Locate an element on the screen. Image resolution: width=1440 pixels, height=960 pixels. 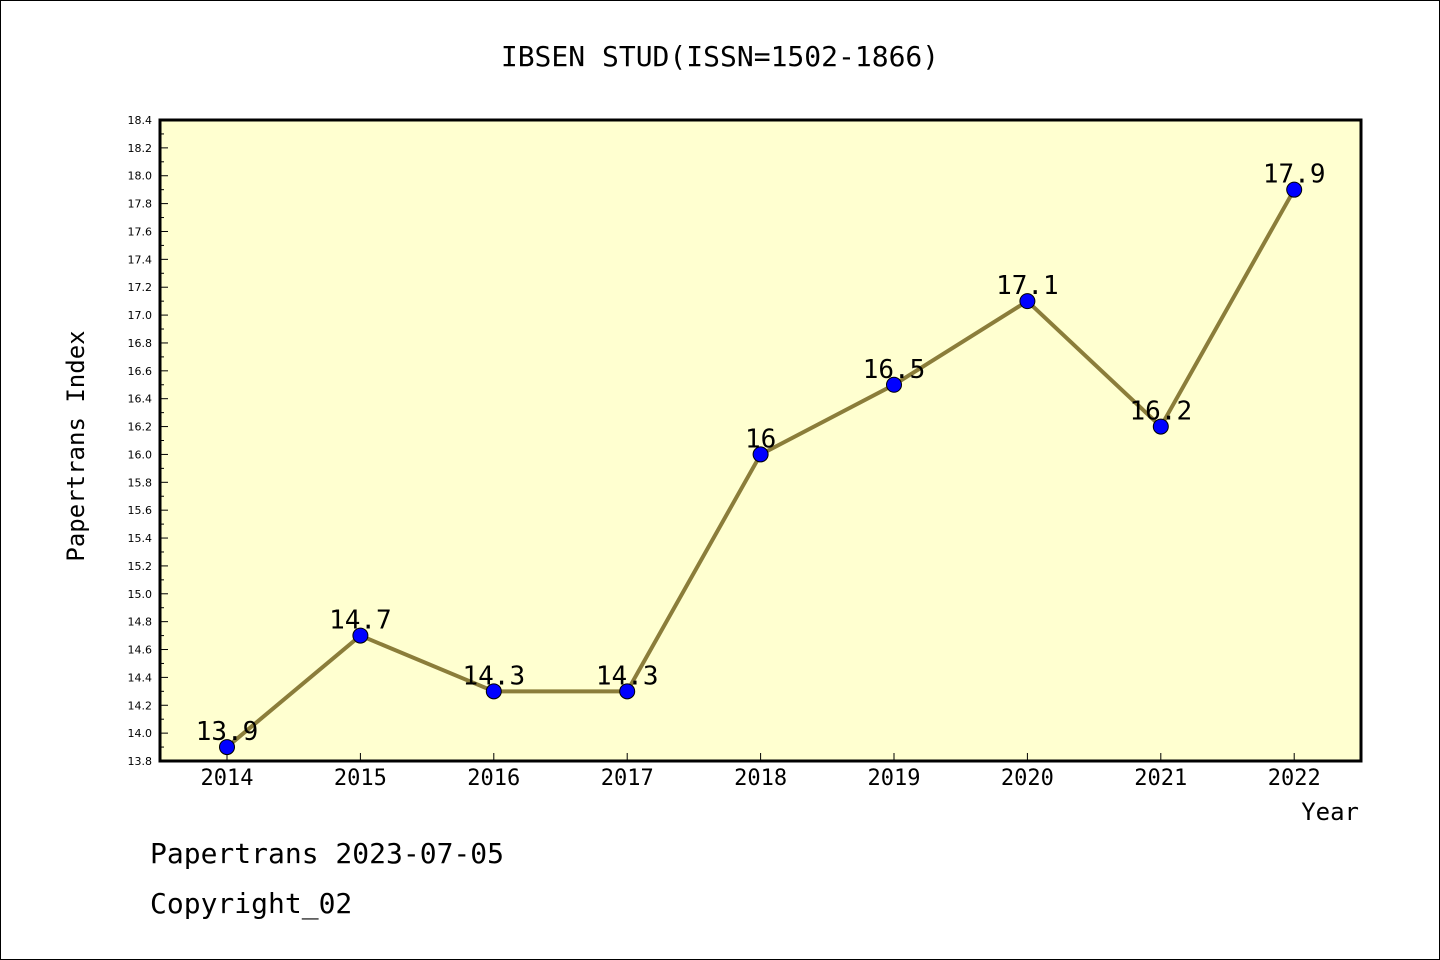
x-tick-label: 2016 is located at coordinates (493, 778).